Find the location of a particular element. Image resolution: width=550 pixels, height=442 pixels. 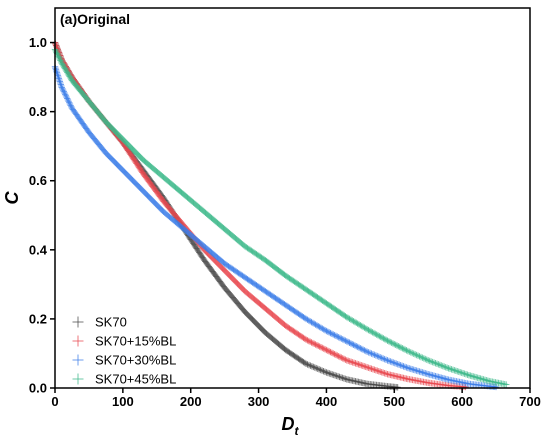

x-tick-label: 400 is located at coordinates (327, 401).